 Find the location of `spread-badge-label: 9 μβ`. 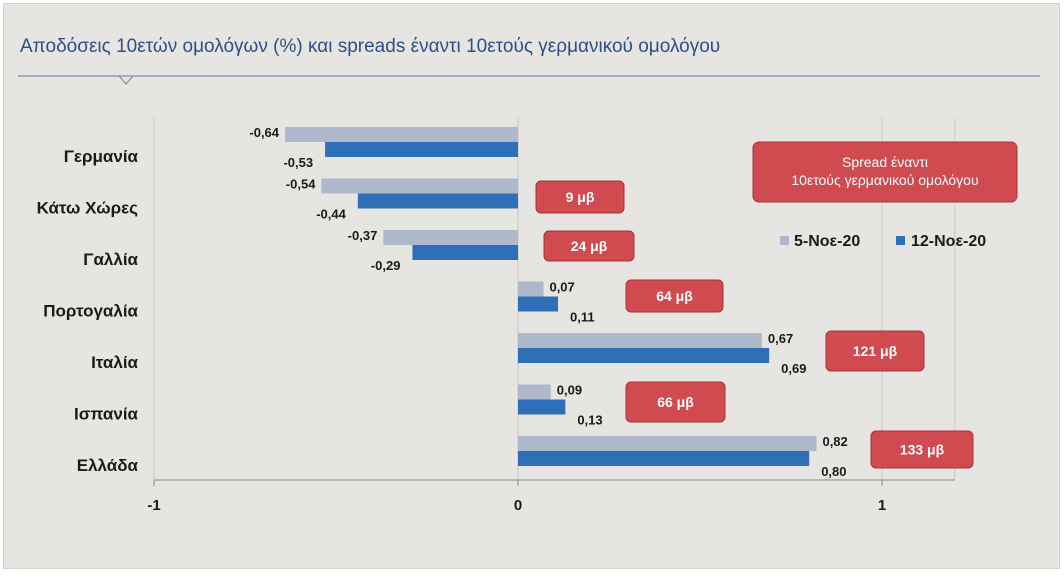

spread-badge-label: 9 μβ is located at coordinates (580, 197).